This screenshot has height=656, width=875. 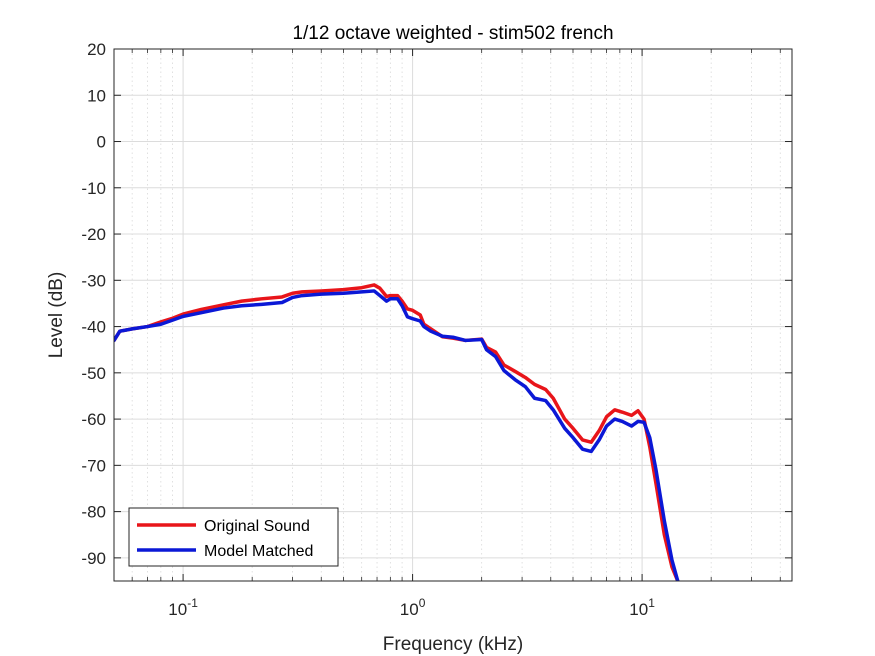 What do you see at coordinates (101, 142) in the screenshot?
I see `y-tick-label: 0` at bounding box center [101, 142].